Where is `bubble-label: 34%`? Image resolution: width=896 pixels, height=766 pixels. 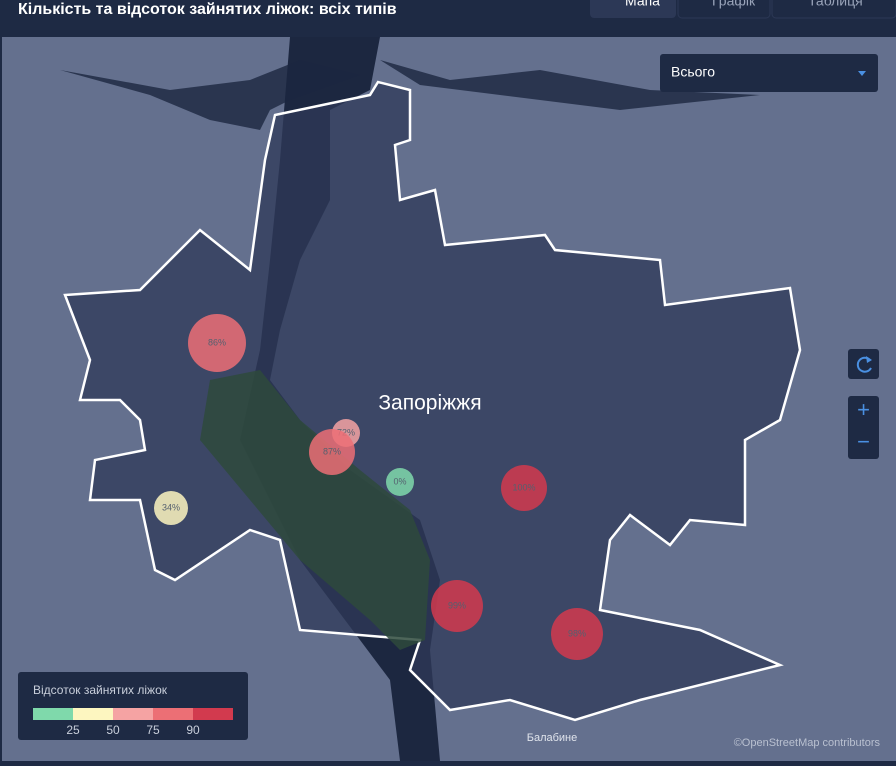 bubble-label: 34% is located at coordinates (171, 507).